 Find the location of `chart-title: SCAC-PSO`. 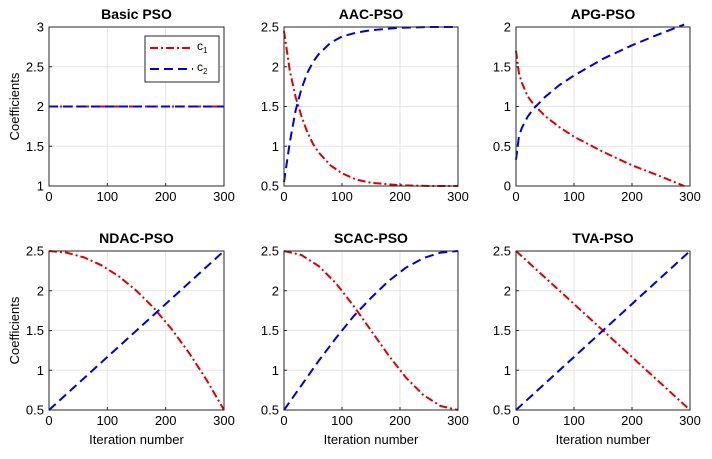

chart-title: SCAC-PSO is located at coordinates (371, 238).